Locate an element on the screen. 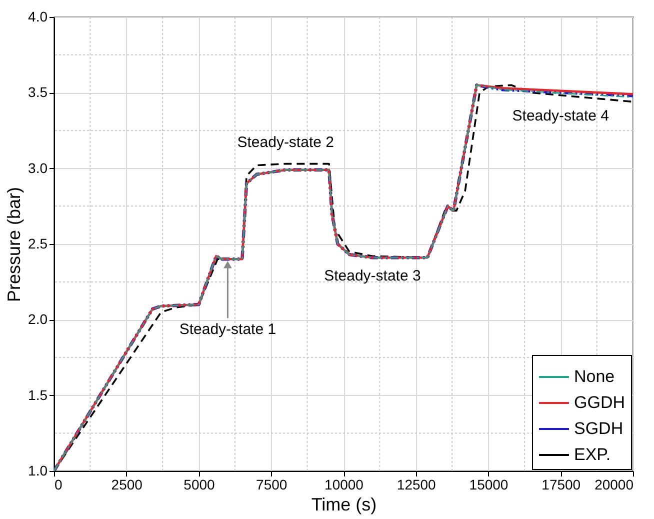 The height and width of the screenshot is (519, 654). legend-label: EXP. is located at coordinates (592, 454).